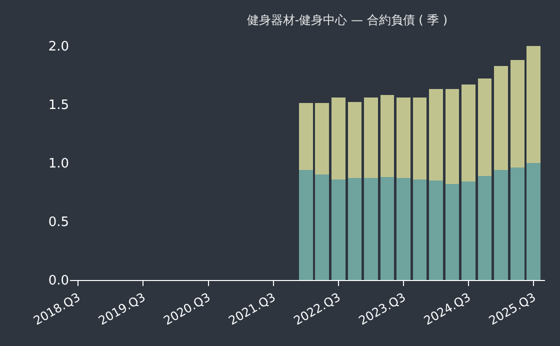  I want to click on y-tick-label: 0.0, so click(58, 281).